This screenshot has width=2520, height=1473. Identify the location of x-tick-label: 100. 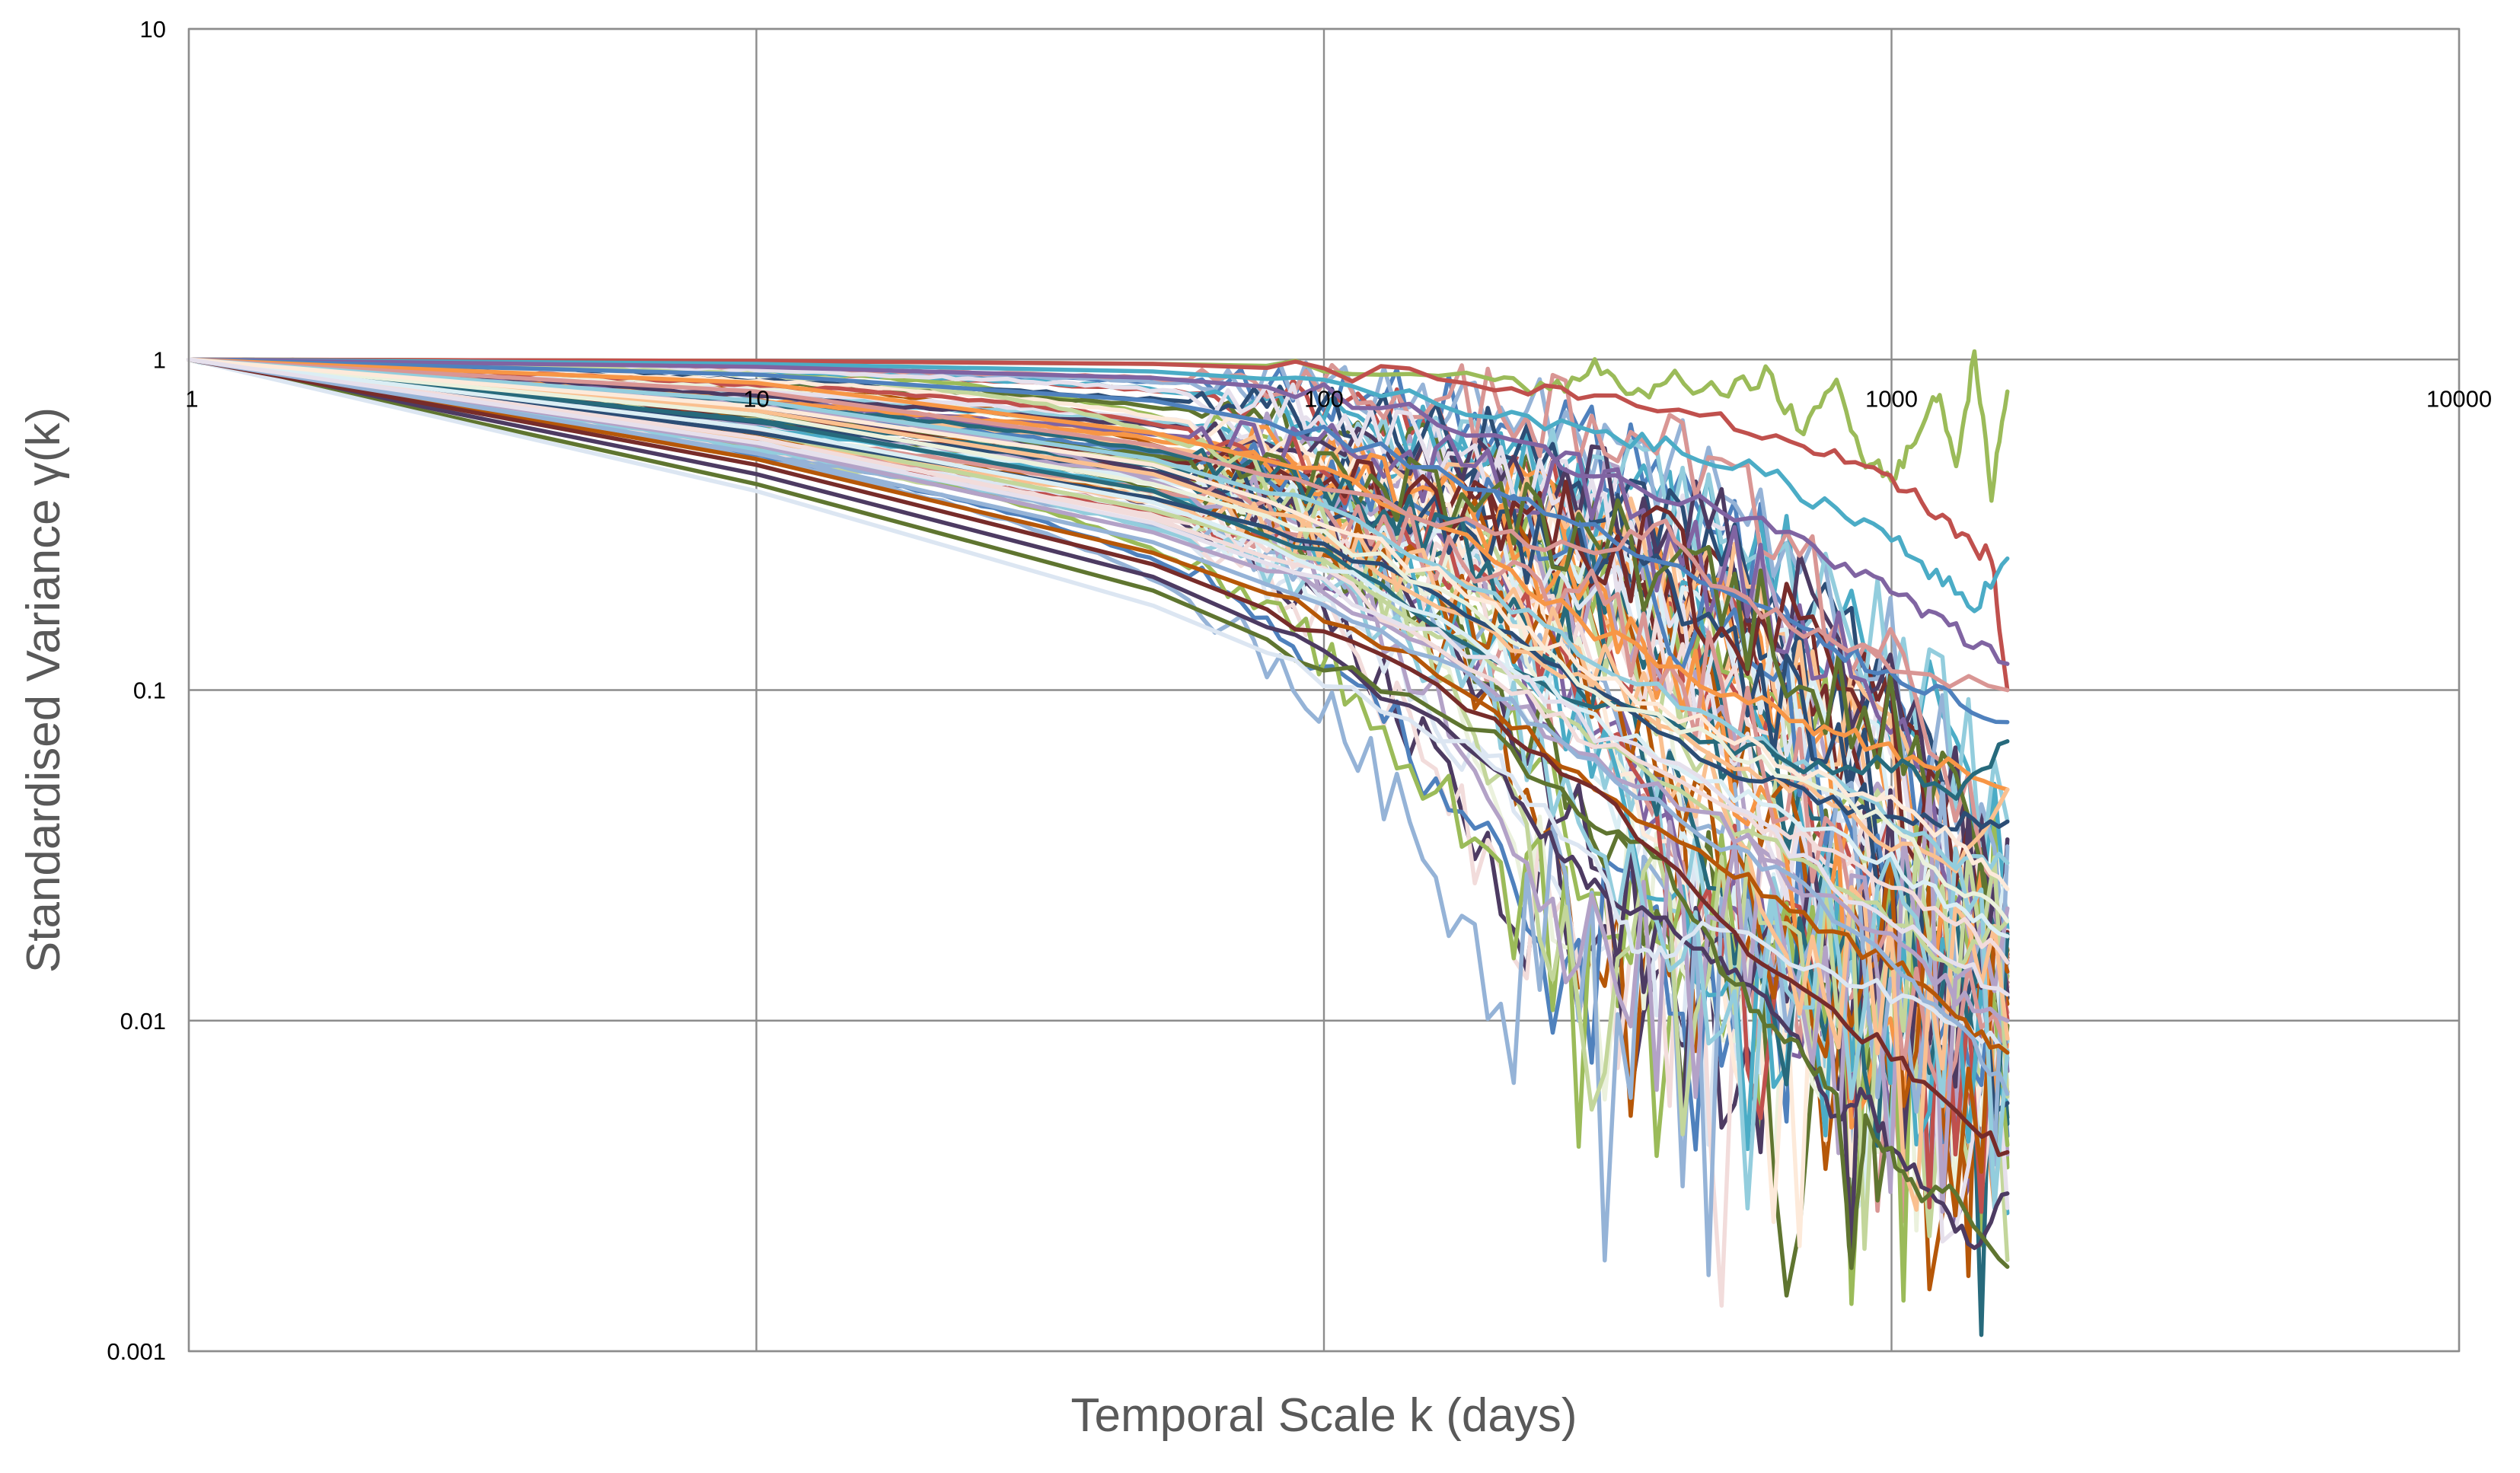
(1324, 398).